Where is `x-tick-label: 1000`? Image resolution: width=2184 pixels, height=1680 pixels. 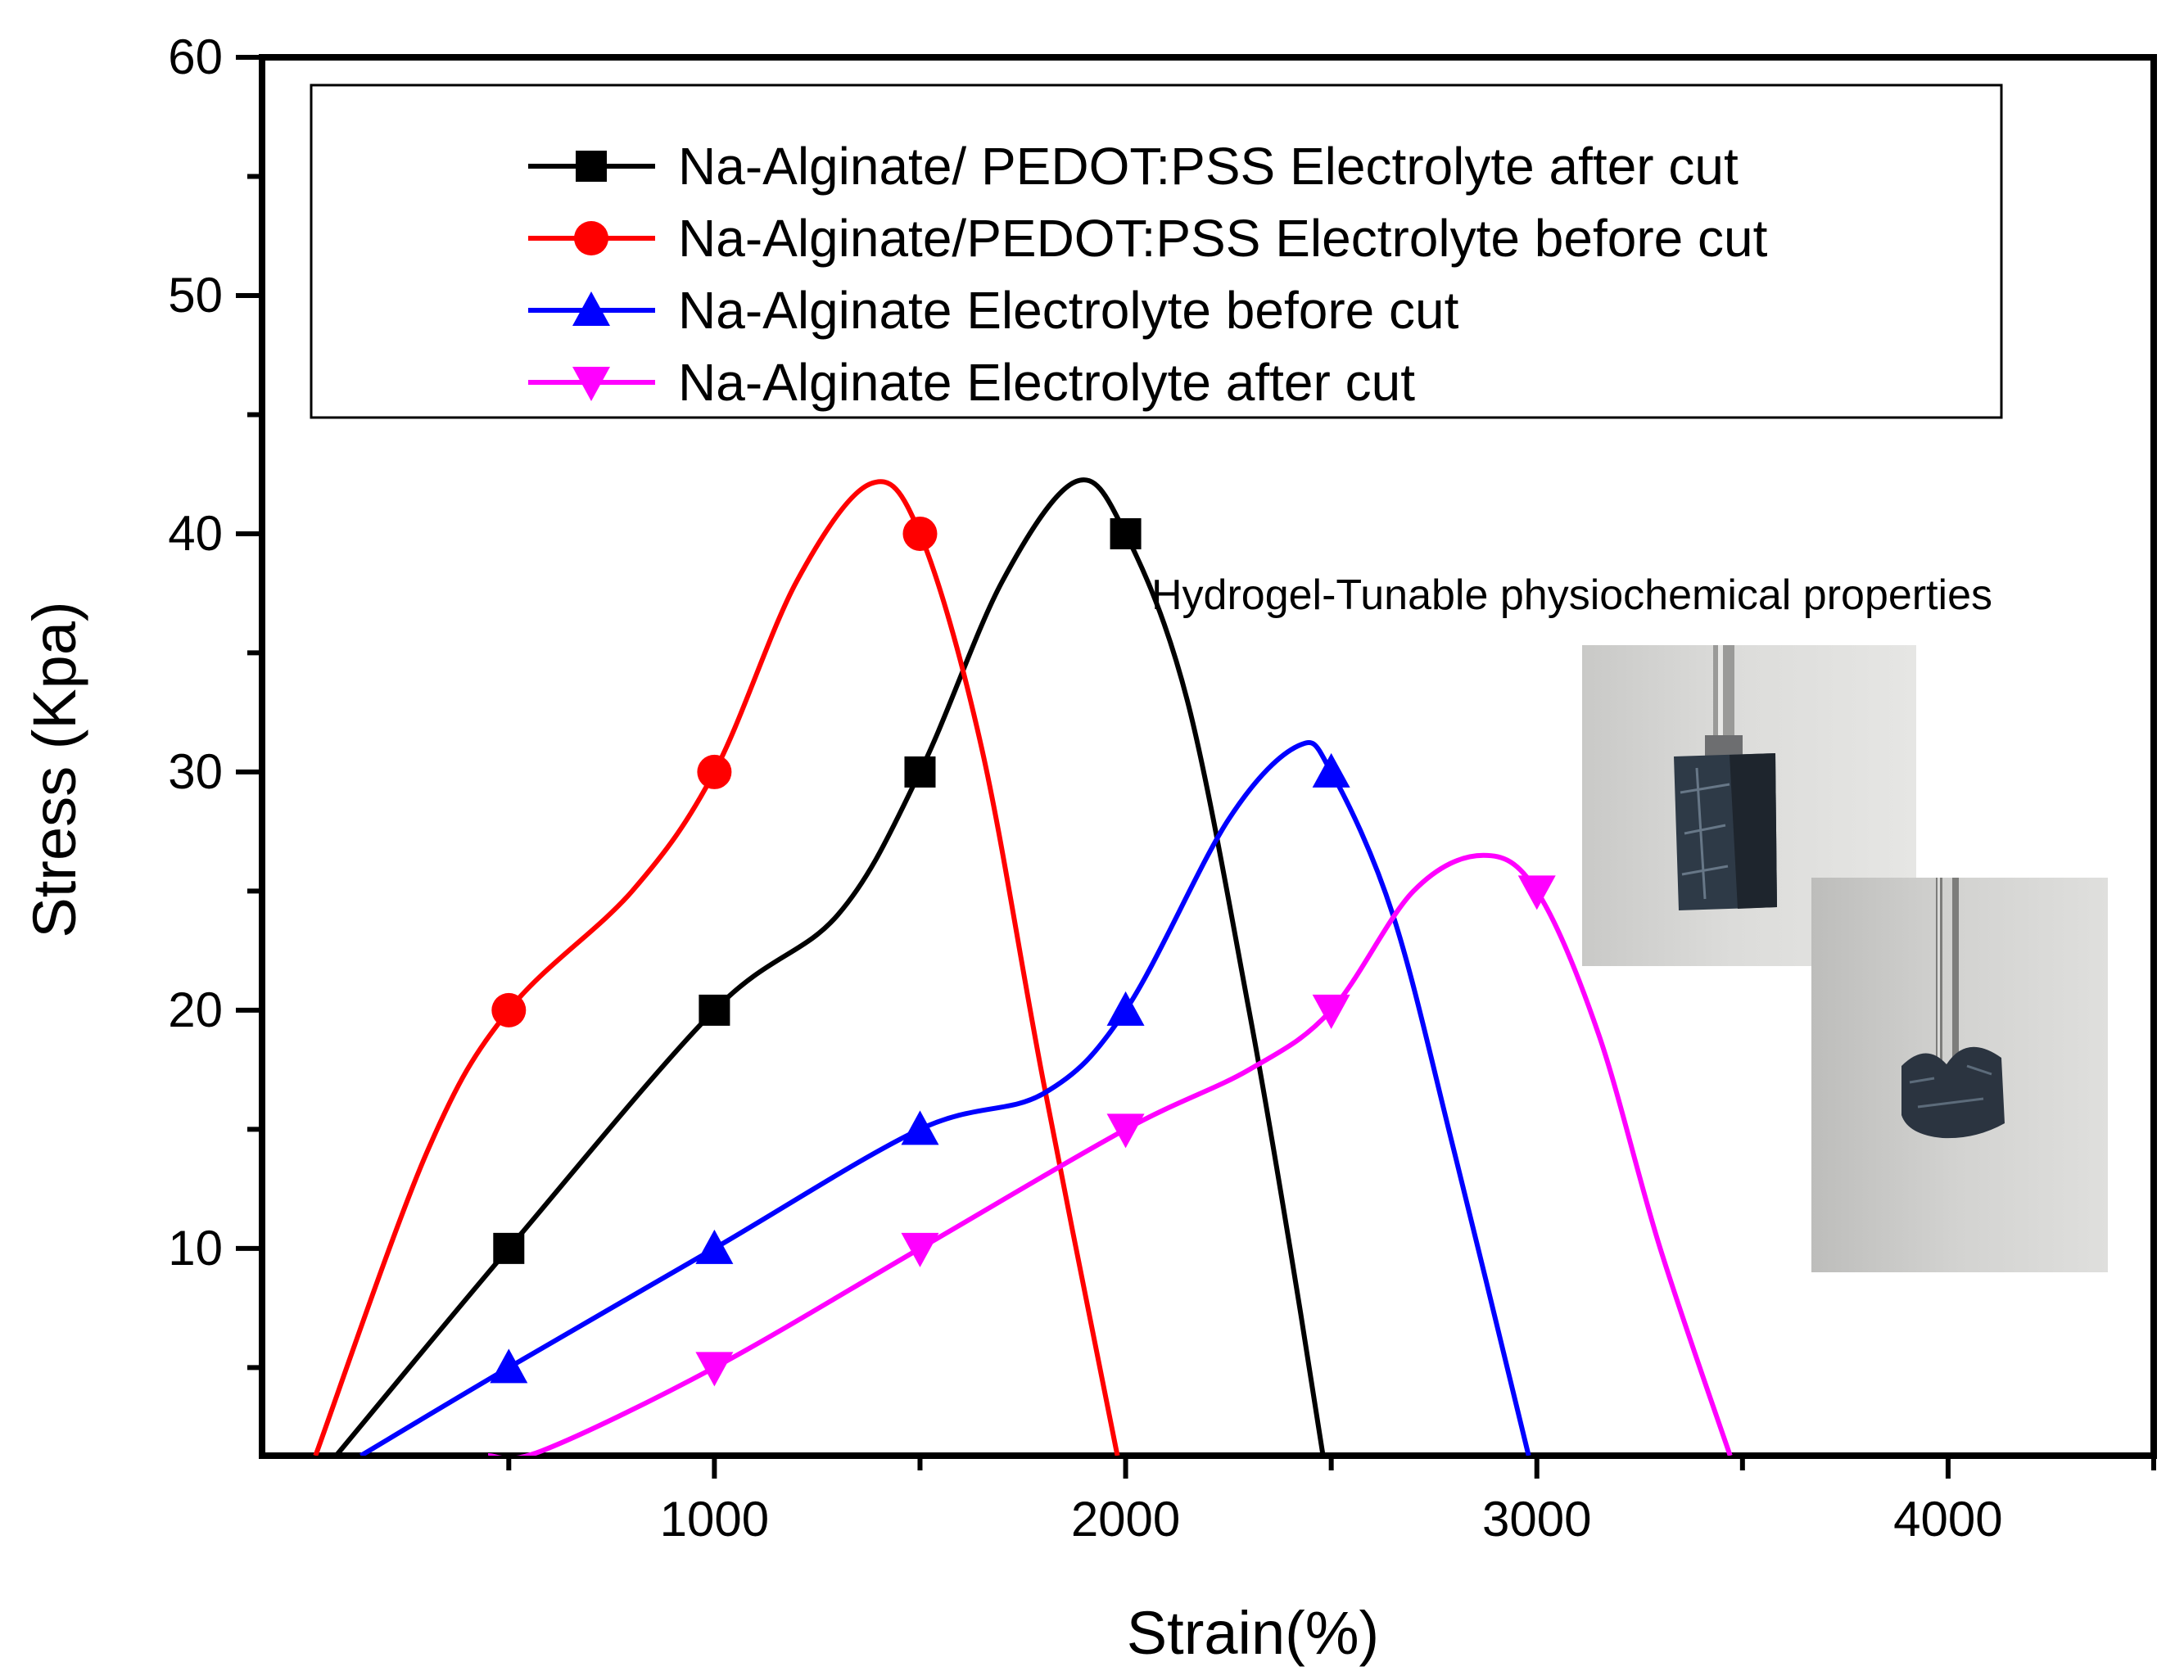 x-tick-label: 1000 is located at coordinates (714, 1519).